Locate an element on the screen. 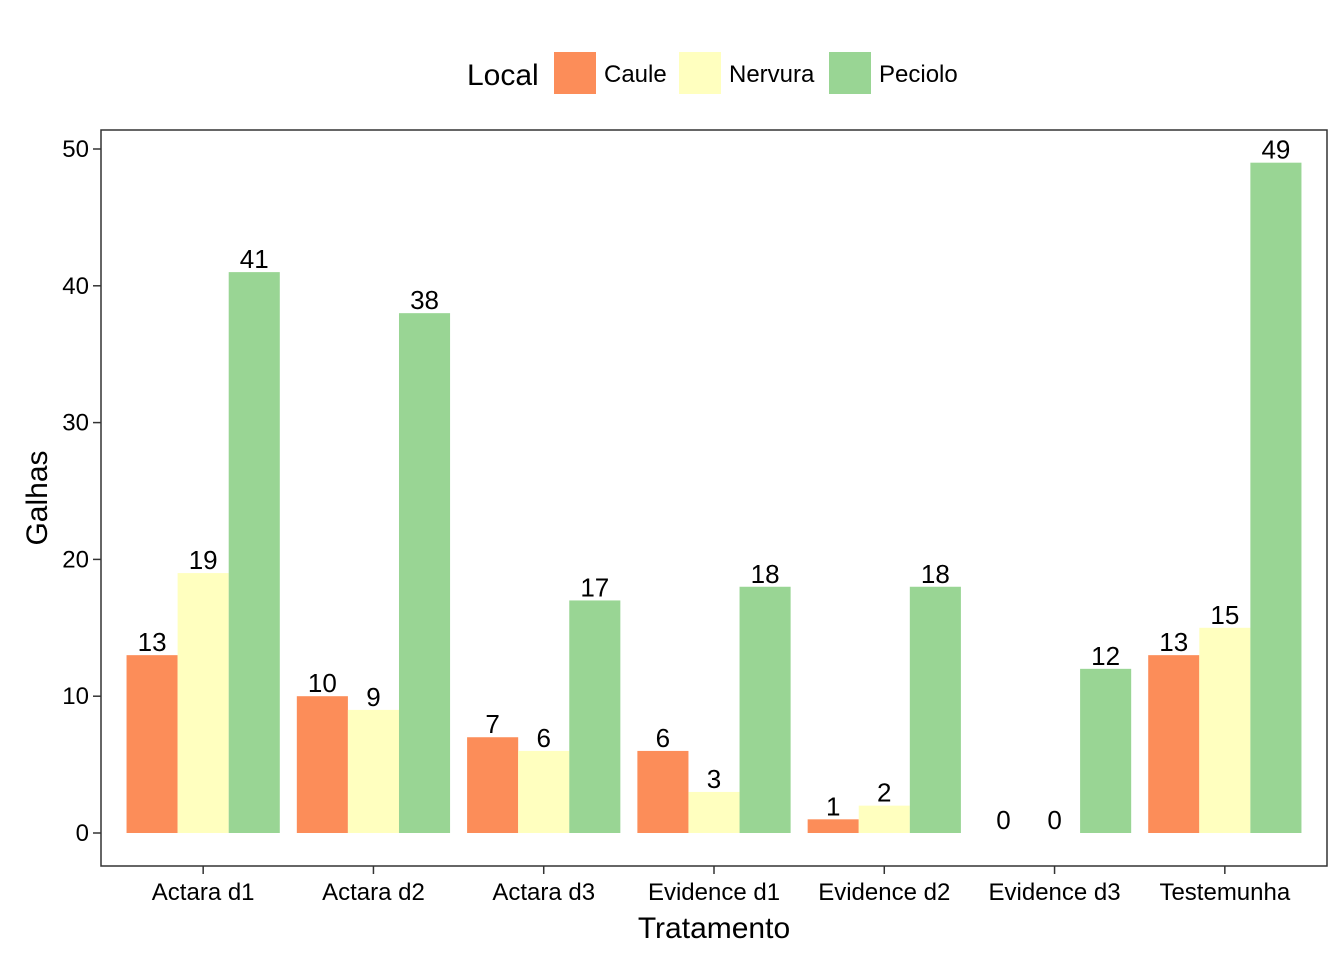 The width and height of the screenshot is (1344, 960). legend: Local Caule Nervura Peciolo is located at coordinates (712, 73).